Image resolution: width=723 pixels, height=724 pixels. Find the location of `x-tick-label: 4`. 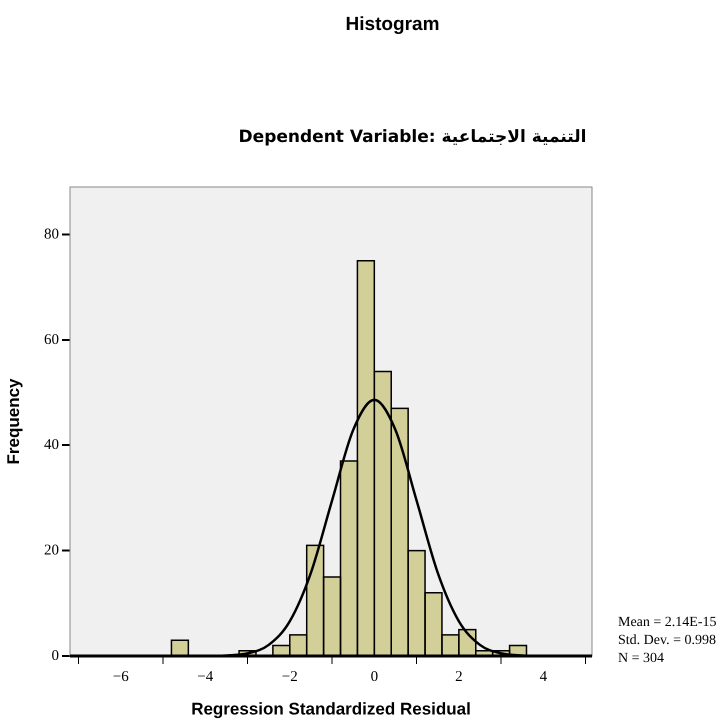

x-tick-label: 4 is located at coordinates (544, 676).